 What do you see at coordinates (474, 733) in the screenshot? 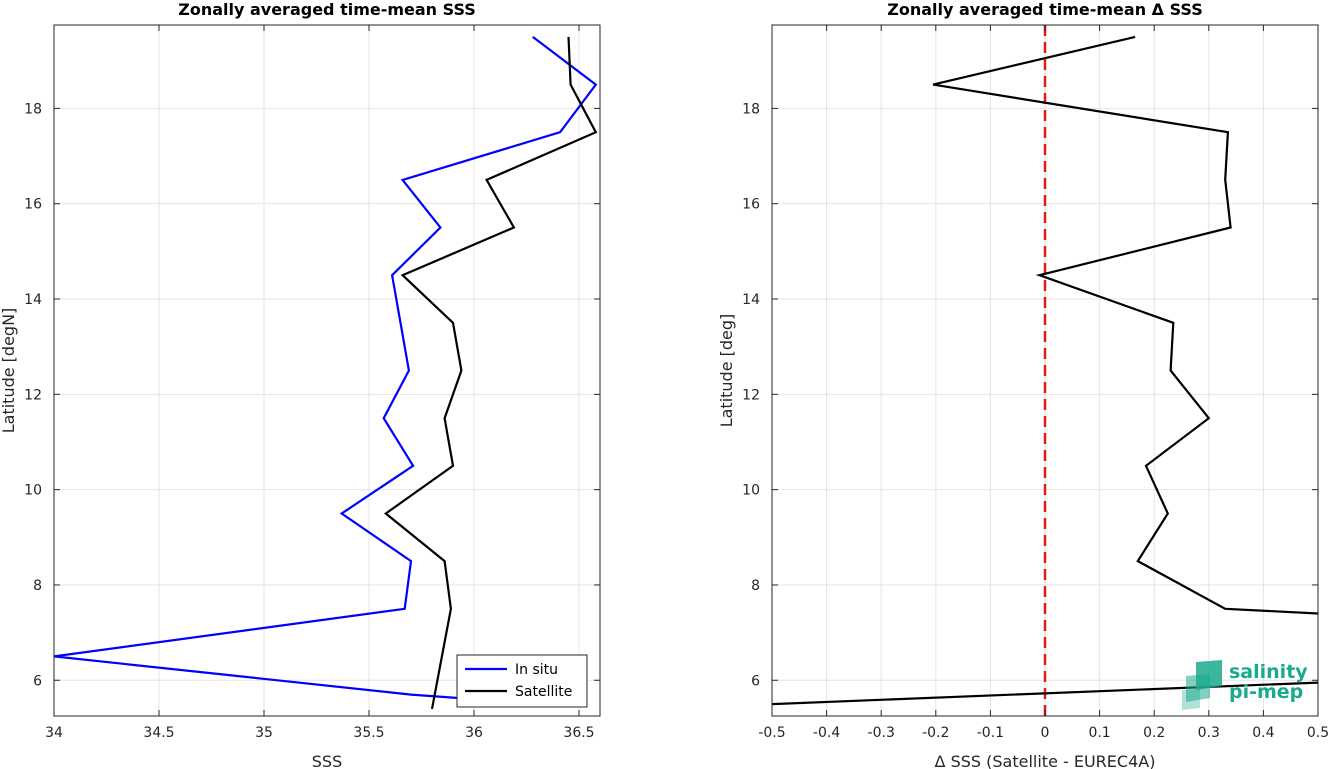
I see `x-tick-label: 36` at bounding box center [474, 733].